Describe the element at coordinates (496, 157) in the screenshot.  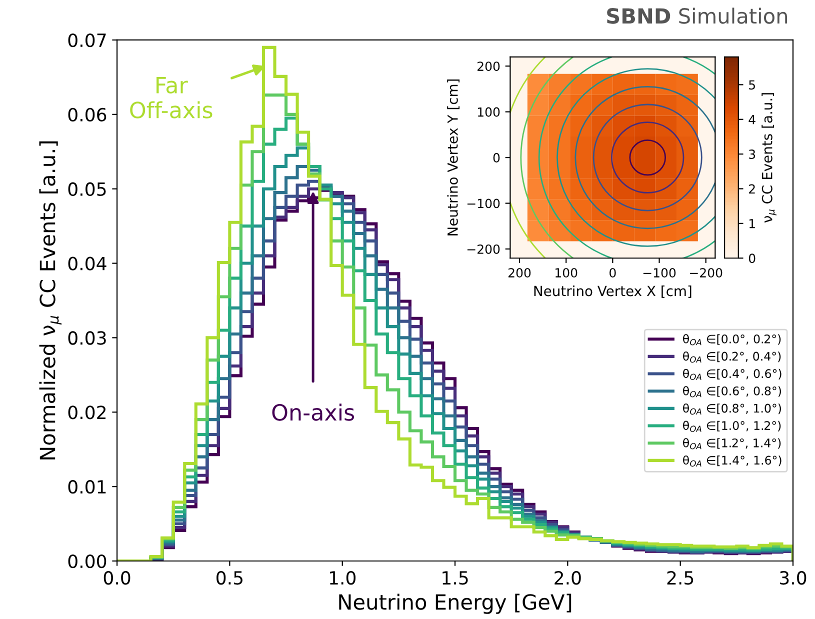
I see `y-tick-label: 0` at that location.